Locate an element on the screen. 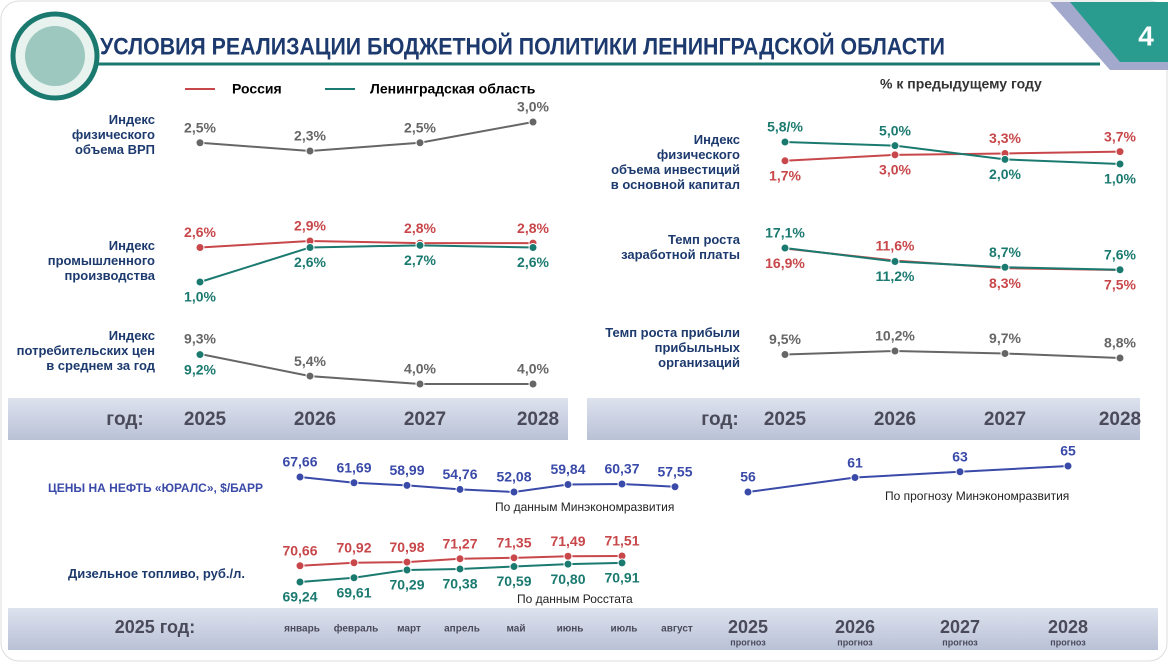  chart-label: Индекс физического объема ВРП is located at coordinates (113, 134).